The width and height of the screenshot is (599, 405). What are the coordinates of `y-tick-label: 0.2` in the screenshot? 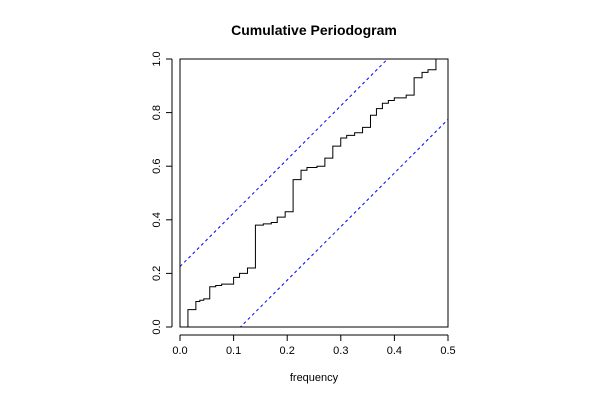 It's located at (157, 273).